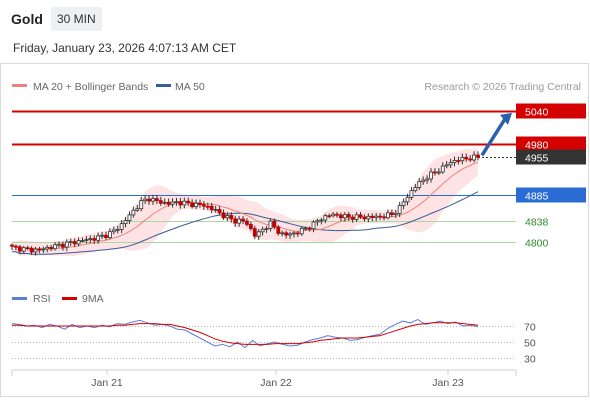  What do you see at coordinates (190, 87) in the screenshot?
I see `ma50-legend-label: MA 50` at bounding box center [190, 87].